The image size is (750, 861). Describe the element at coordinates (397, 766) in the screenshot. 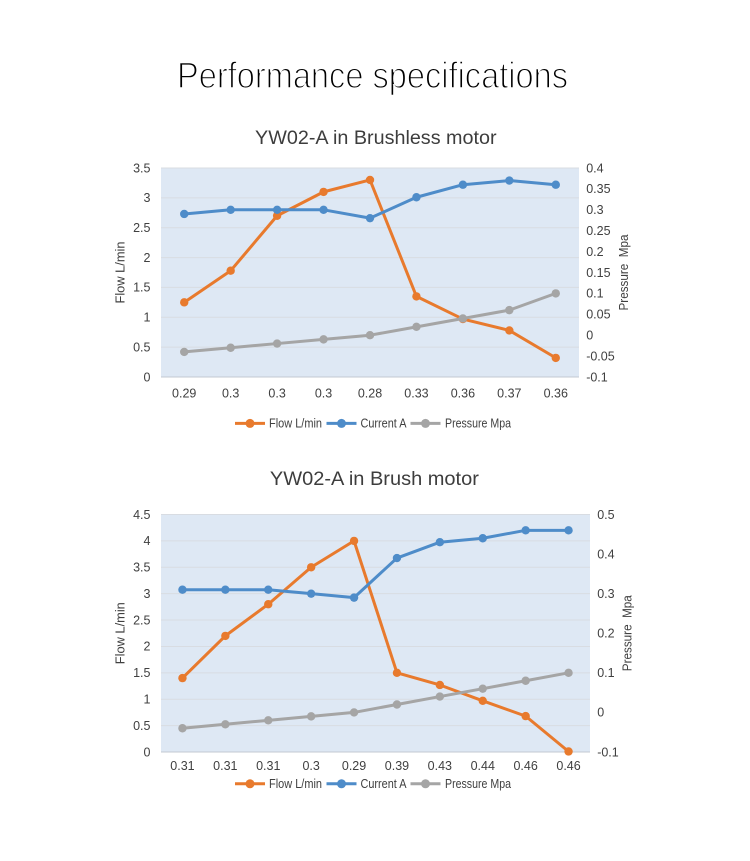

I see `svg-text: 0.39` at that location.